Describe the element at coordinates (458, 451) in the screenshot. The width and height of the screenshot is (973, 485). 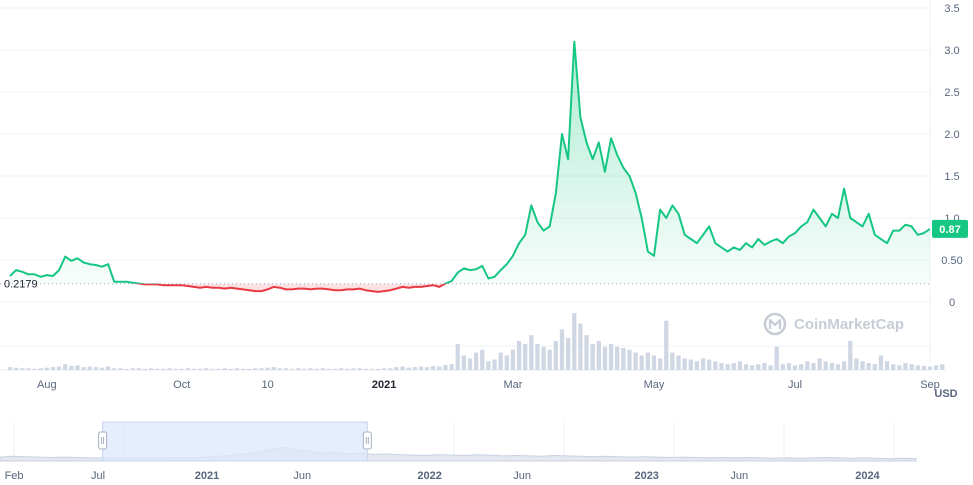
I see `range-navigator: Feb Jul 2021 Jun 2022 Jun 2023 Jun 2024` at that location.